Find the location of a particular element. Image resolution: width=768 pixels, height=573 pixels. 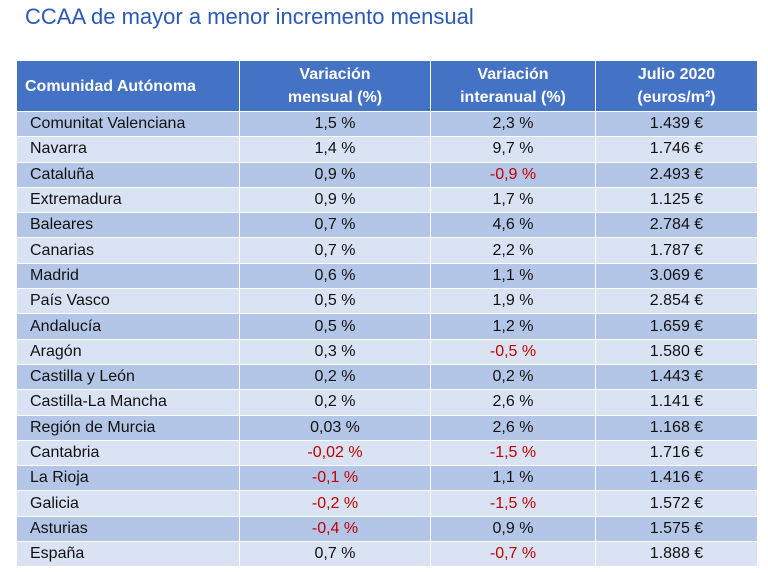

table-row: Castilla-La Mancha 0,2 % 2,6 % 1.141 € is located at coordinates (387, 402).